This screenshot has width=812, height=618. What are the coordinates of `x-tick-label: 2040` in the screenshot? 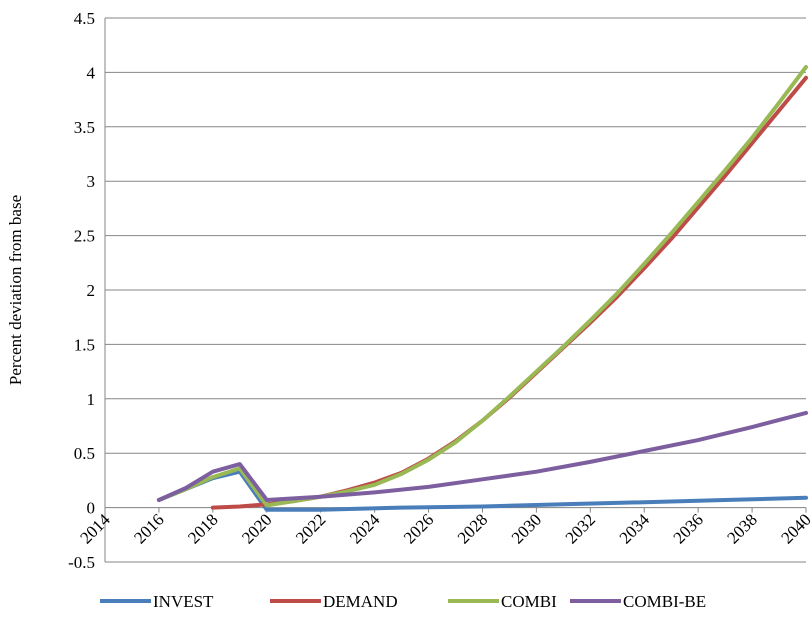 It's located at (794, 528).